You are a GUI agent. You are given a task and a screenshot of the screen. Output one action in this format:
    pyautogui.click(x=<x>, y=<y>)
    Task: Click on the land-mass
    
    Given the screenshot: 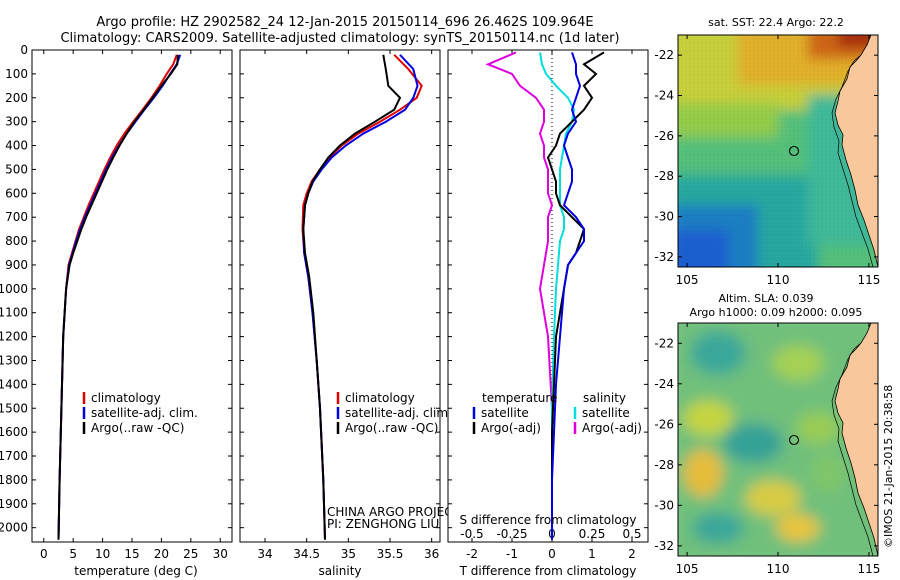 What is the action you would take?
    pyautogui.click(x=856, y=151)
    